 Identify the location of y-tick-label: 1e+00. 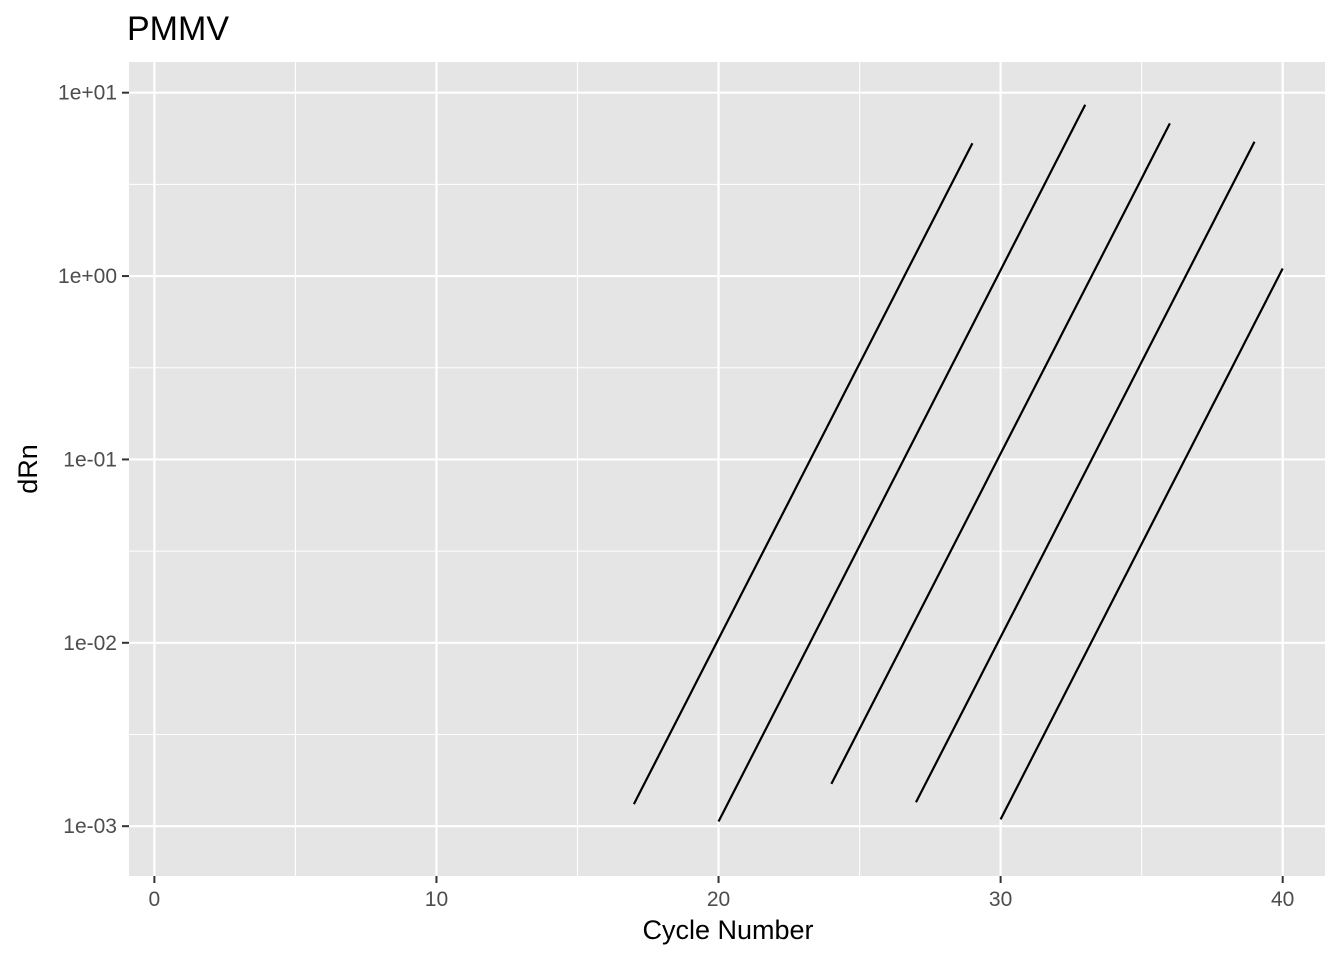
(87, 276).